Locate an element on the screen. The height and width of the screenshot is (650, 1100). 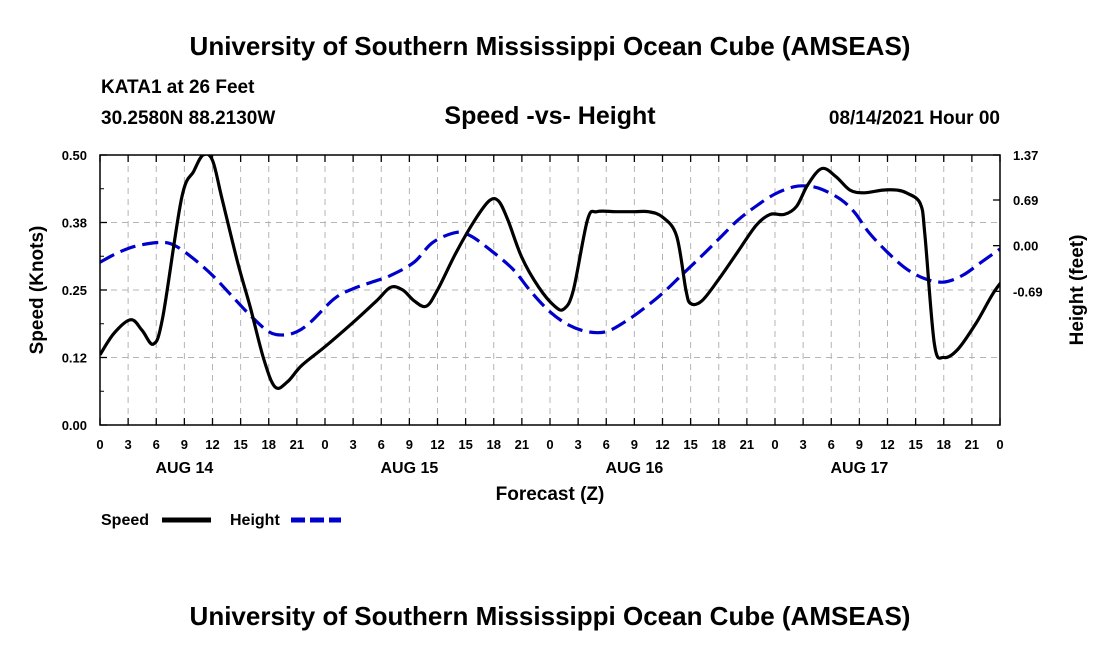
x-day-label: AUG 15 is located at coordinates (409, 468).